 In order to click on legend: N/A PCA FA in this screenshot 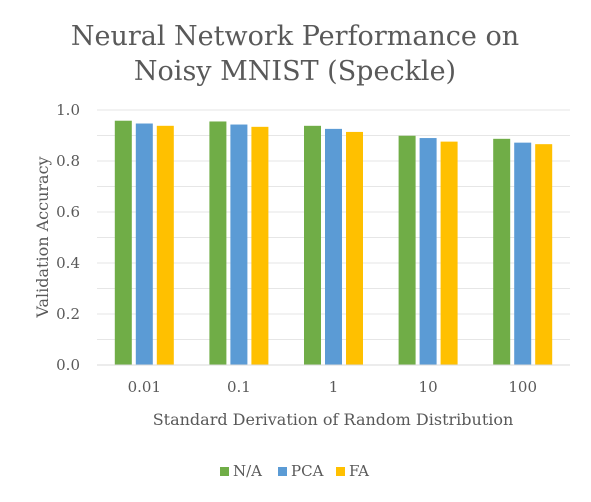, I will do `click(294, 471)`.